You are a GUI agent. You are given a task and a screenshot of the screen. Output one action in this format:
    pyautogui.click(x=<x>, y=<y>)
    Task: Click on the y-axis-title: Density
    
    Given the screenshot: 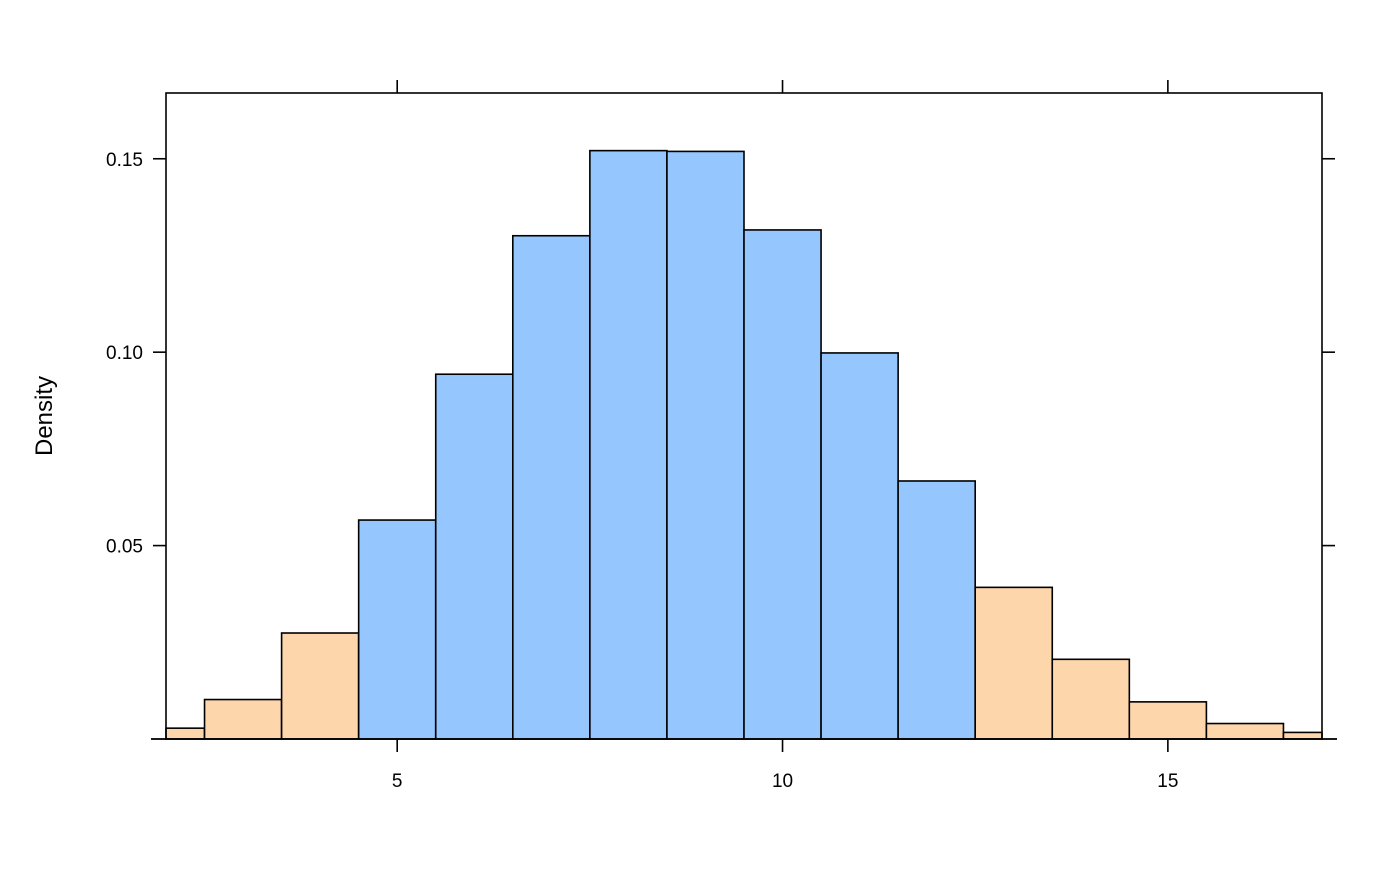 What is the action you would take?
    pyautogui.click(x=44, y=416)
    